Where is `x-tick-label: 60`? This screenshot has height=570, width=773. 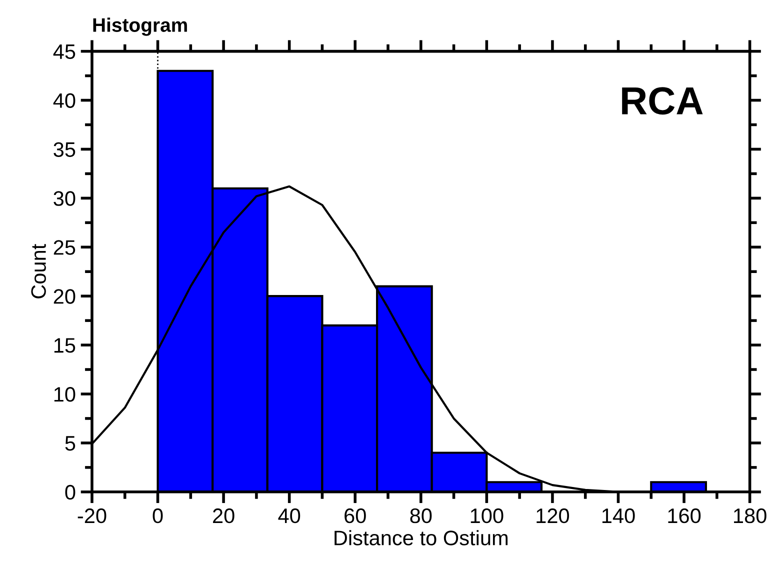 x-tick-label: 60 is located at coordinates (355, 516).